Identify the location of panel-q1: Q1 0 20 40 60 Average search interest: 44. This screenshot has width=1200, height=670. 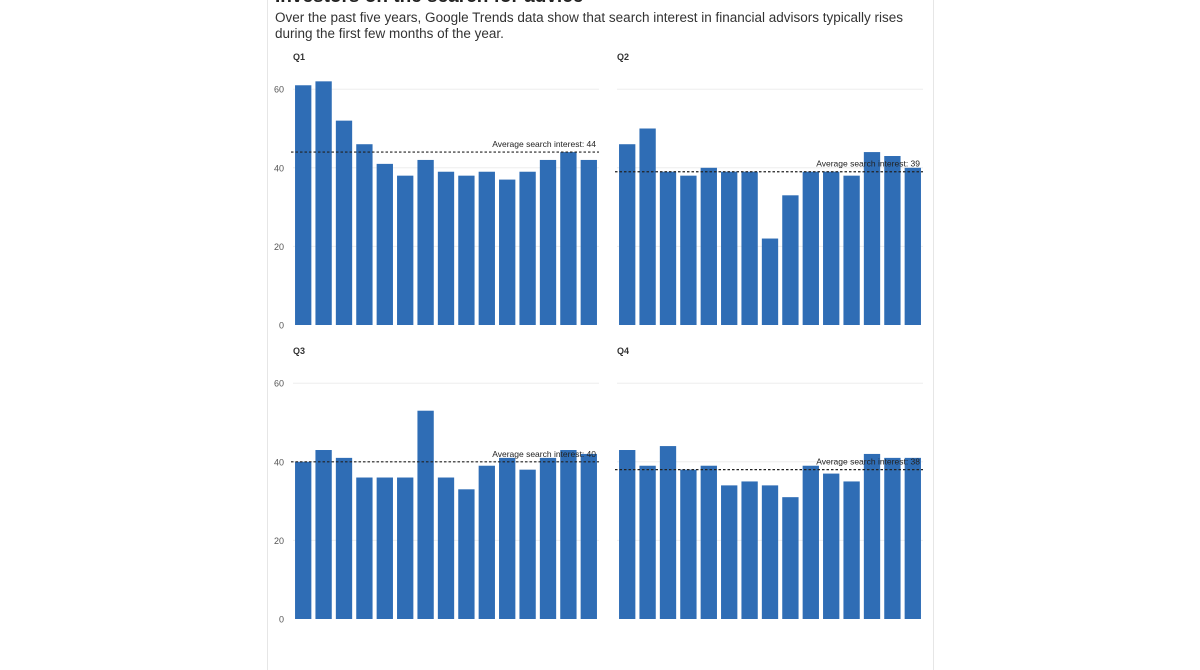
(436, 191).